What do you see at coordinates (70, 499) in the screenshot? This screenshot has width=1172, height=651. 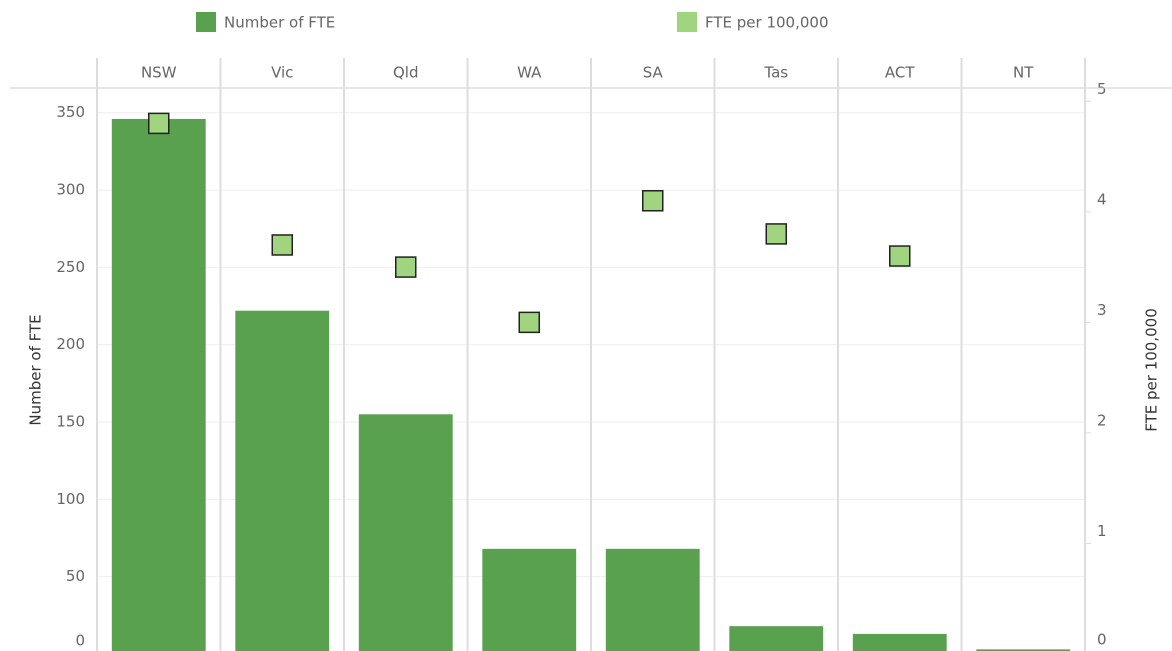 I see `y-tick-label: 100` at bounding box center [70, 499].